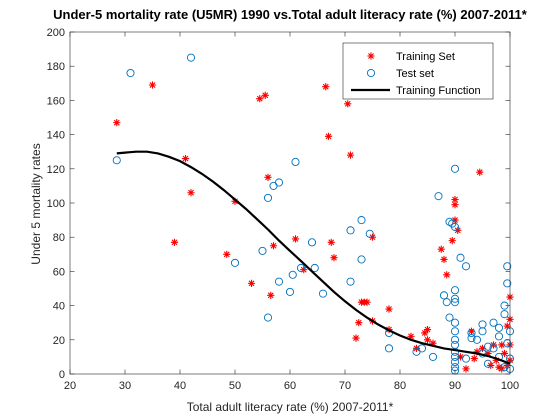 This screenshot has width=560, height=420. I want to click on y-tick-label: 120, so click(56, 170).